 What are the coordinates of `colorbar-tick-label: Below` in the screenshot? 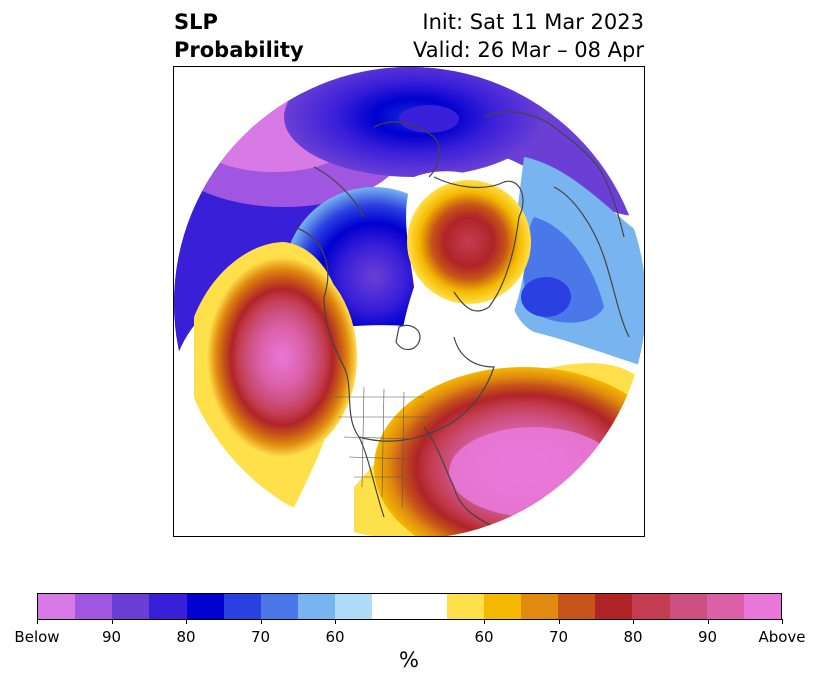 It's located at (37, 637).